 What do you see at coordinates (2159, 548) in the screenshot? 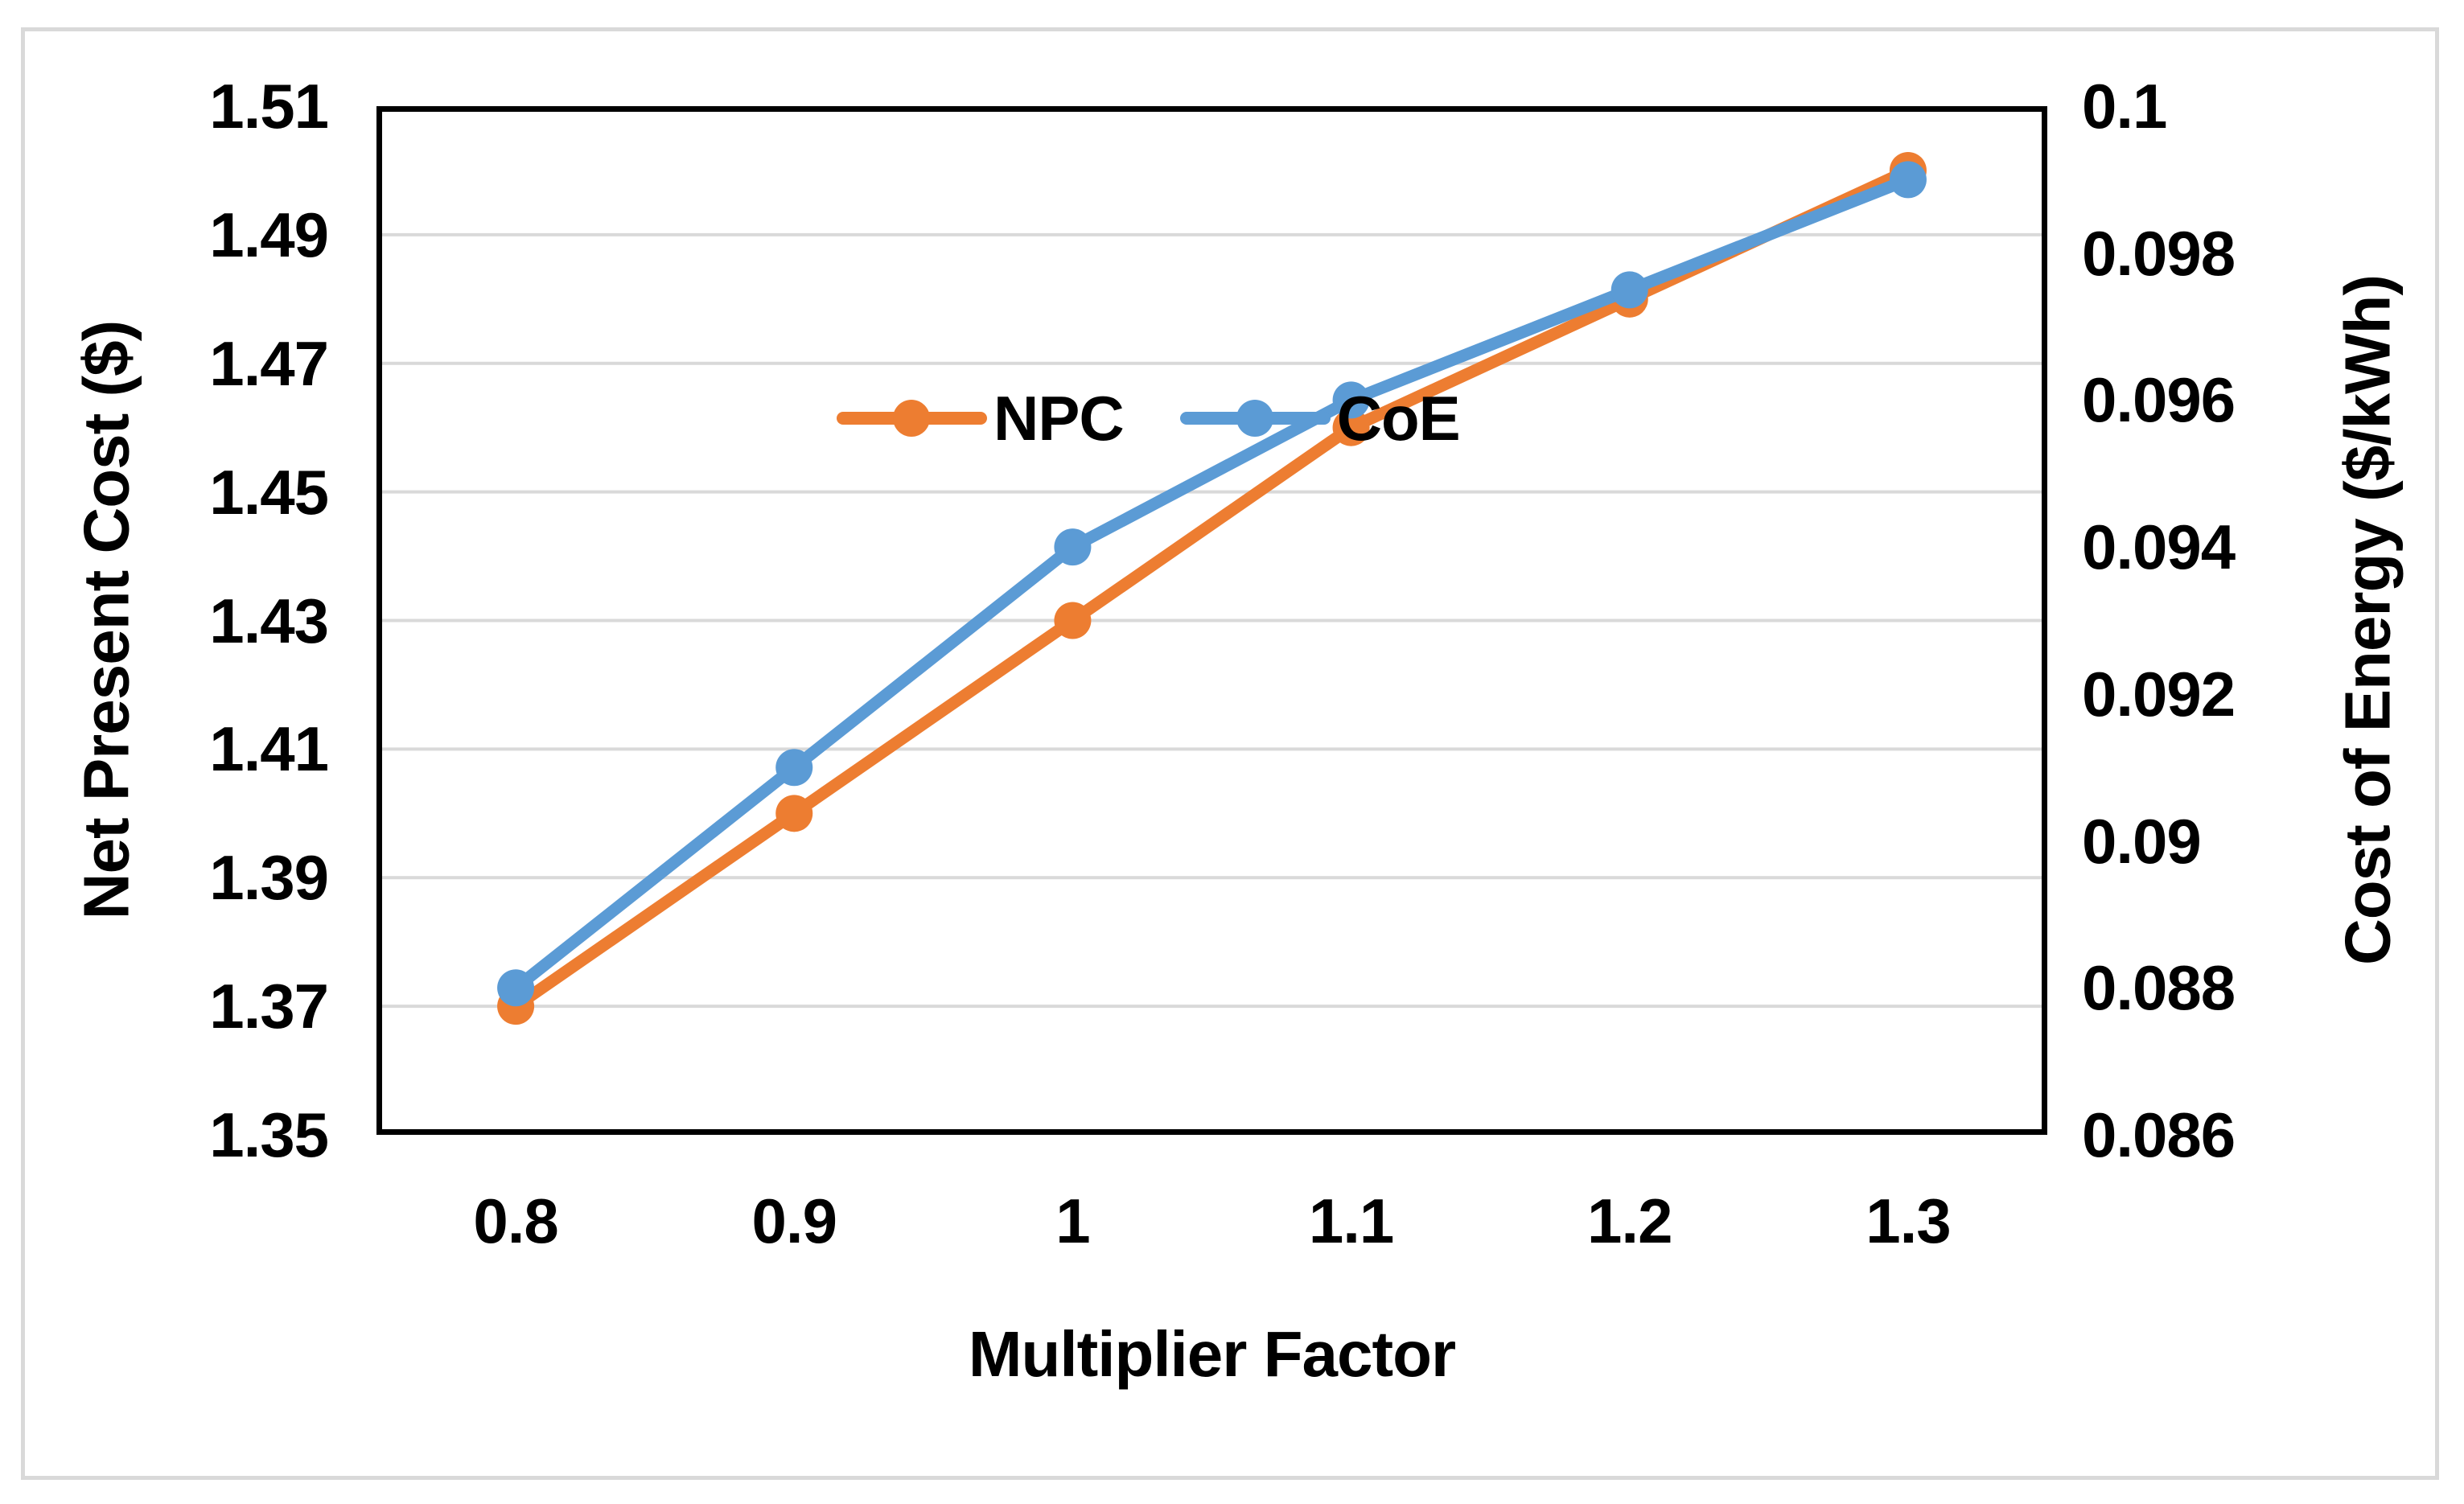
I see `right-y-tick-label: 0.094` at bounding box center [2159, 548].